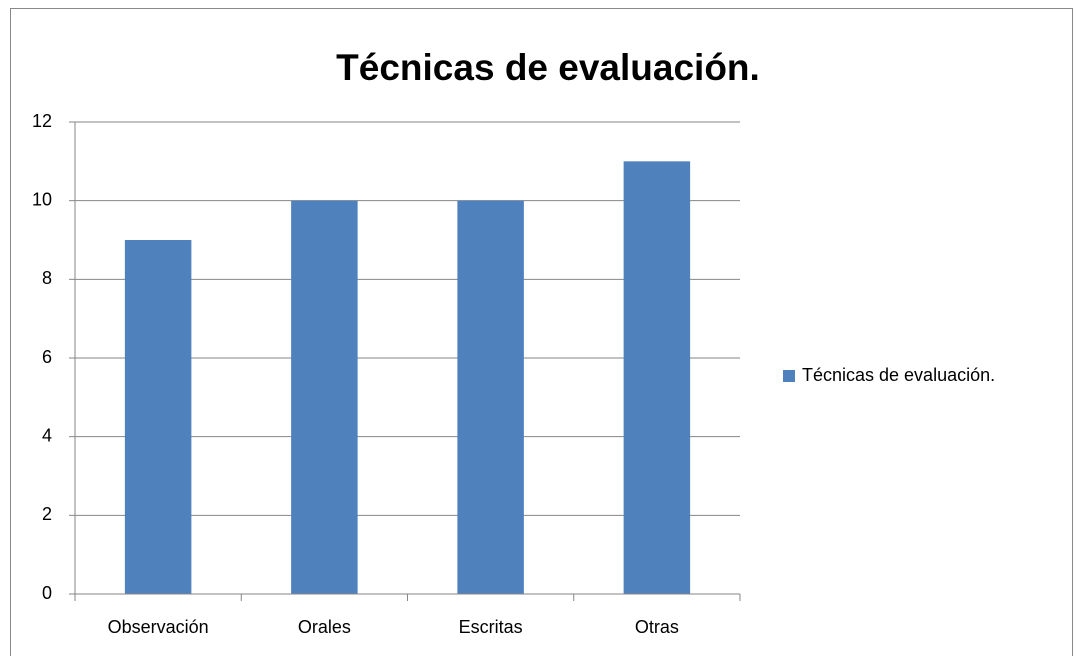  I want to click on y-tick-label: 0, so click(47, 593).